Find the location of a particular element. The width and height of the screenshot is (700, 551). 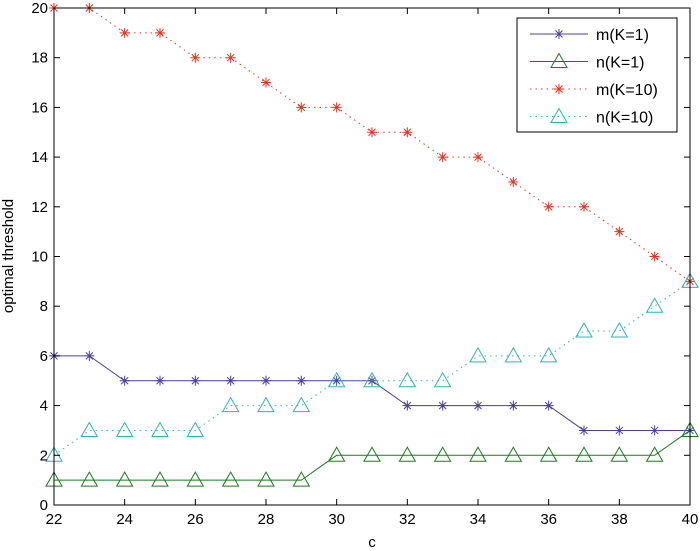

y-tick-label: 20 is located at coordinates (39, 8).